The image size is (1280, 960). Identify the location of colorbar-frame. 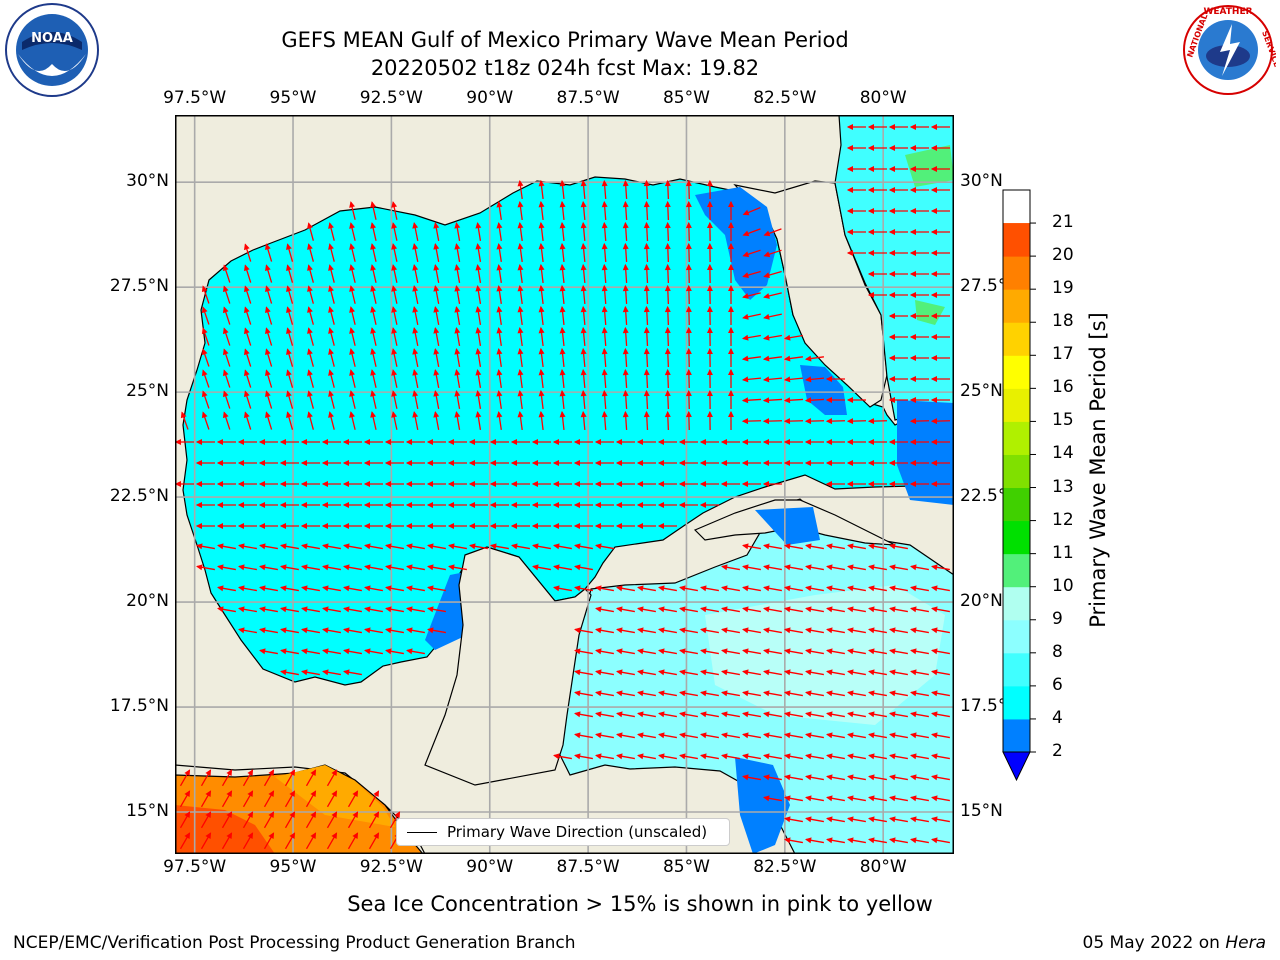
(1016, 471).